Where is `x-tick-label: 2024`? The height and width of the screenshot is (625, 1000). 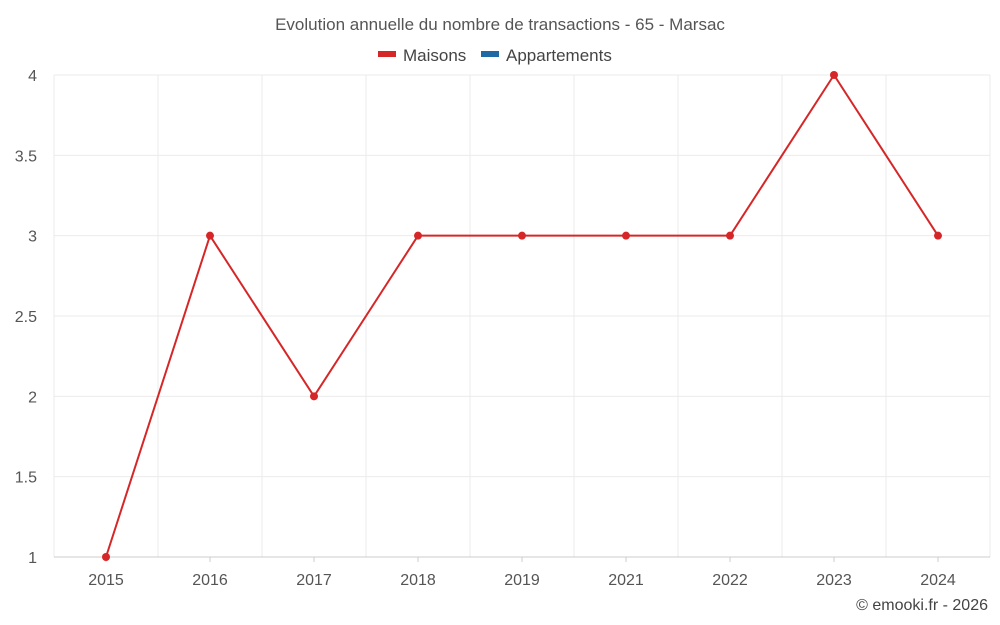
x-tick-label: 2024 is located at coordinates (938, 580).